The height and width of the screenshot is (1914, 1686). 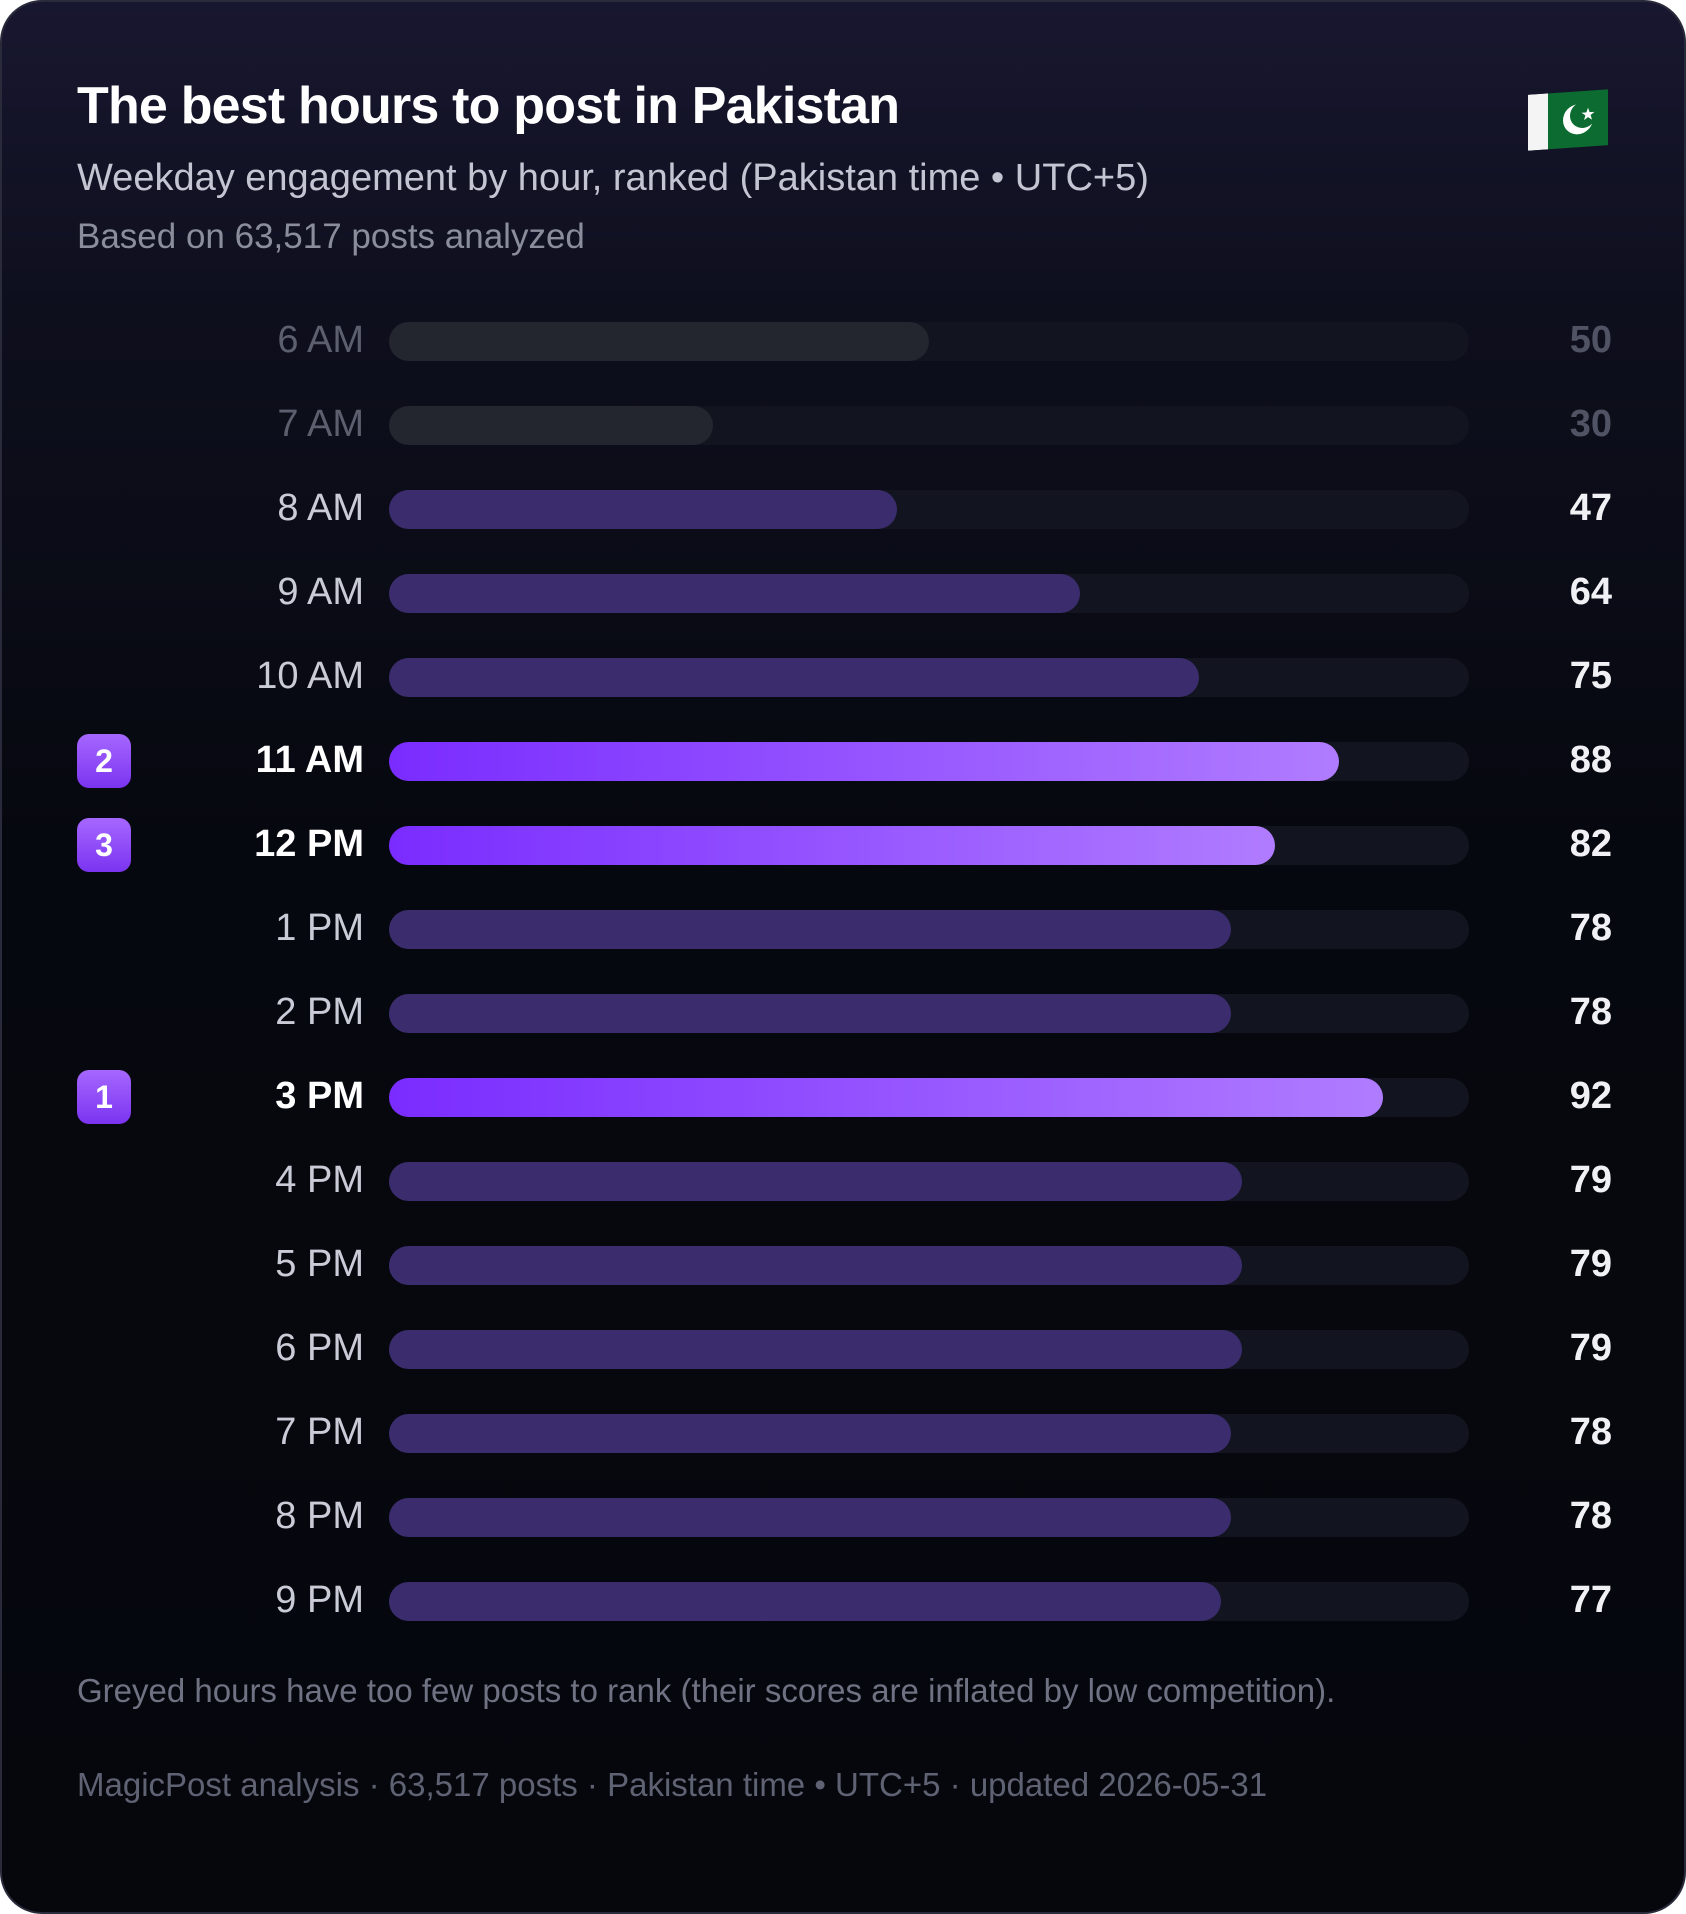 What do you see at coordinates (319, 1600) in the screenshot?
I see `hour-label: 9 PM` at bounding box center [319, 1600].